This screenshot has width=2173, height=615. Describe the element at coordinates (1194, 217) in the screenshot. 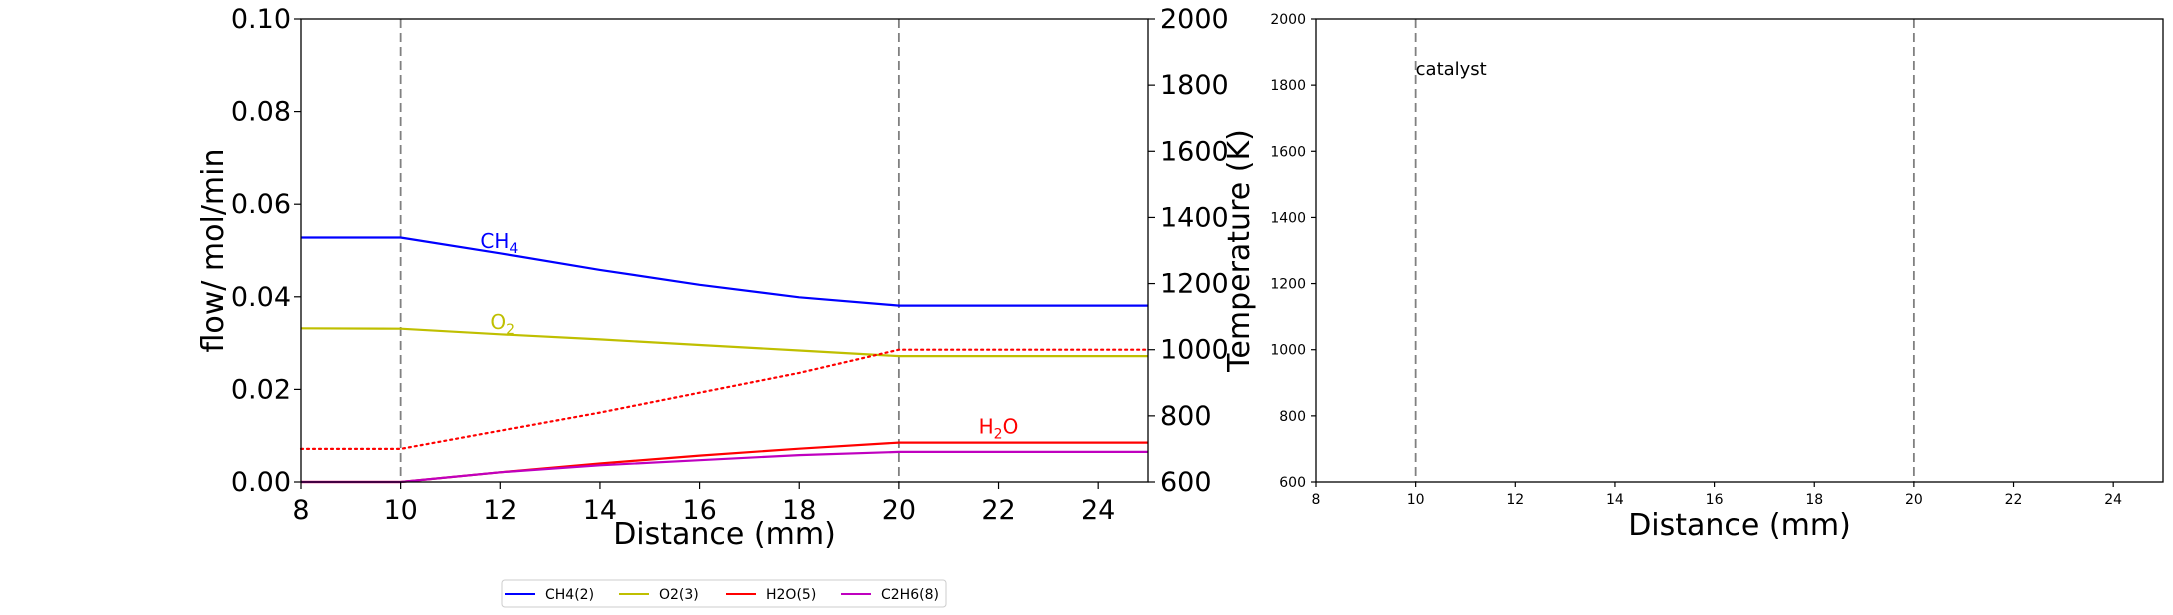

I see `temperature-tick-label: 1400` at that location.